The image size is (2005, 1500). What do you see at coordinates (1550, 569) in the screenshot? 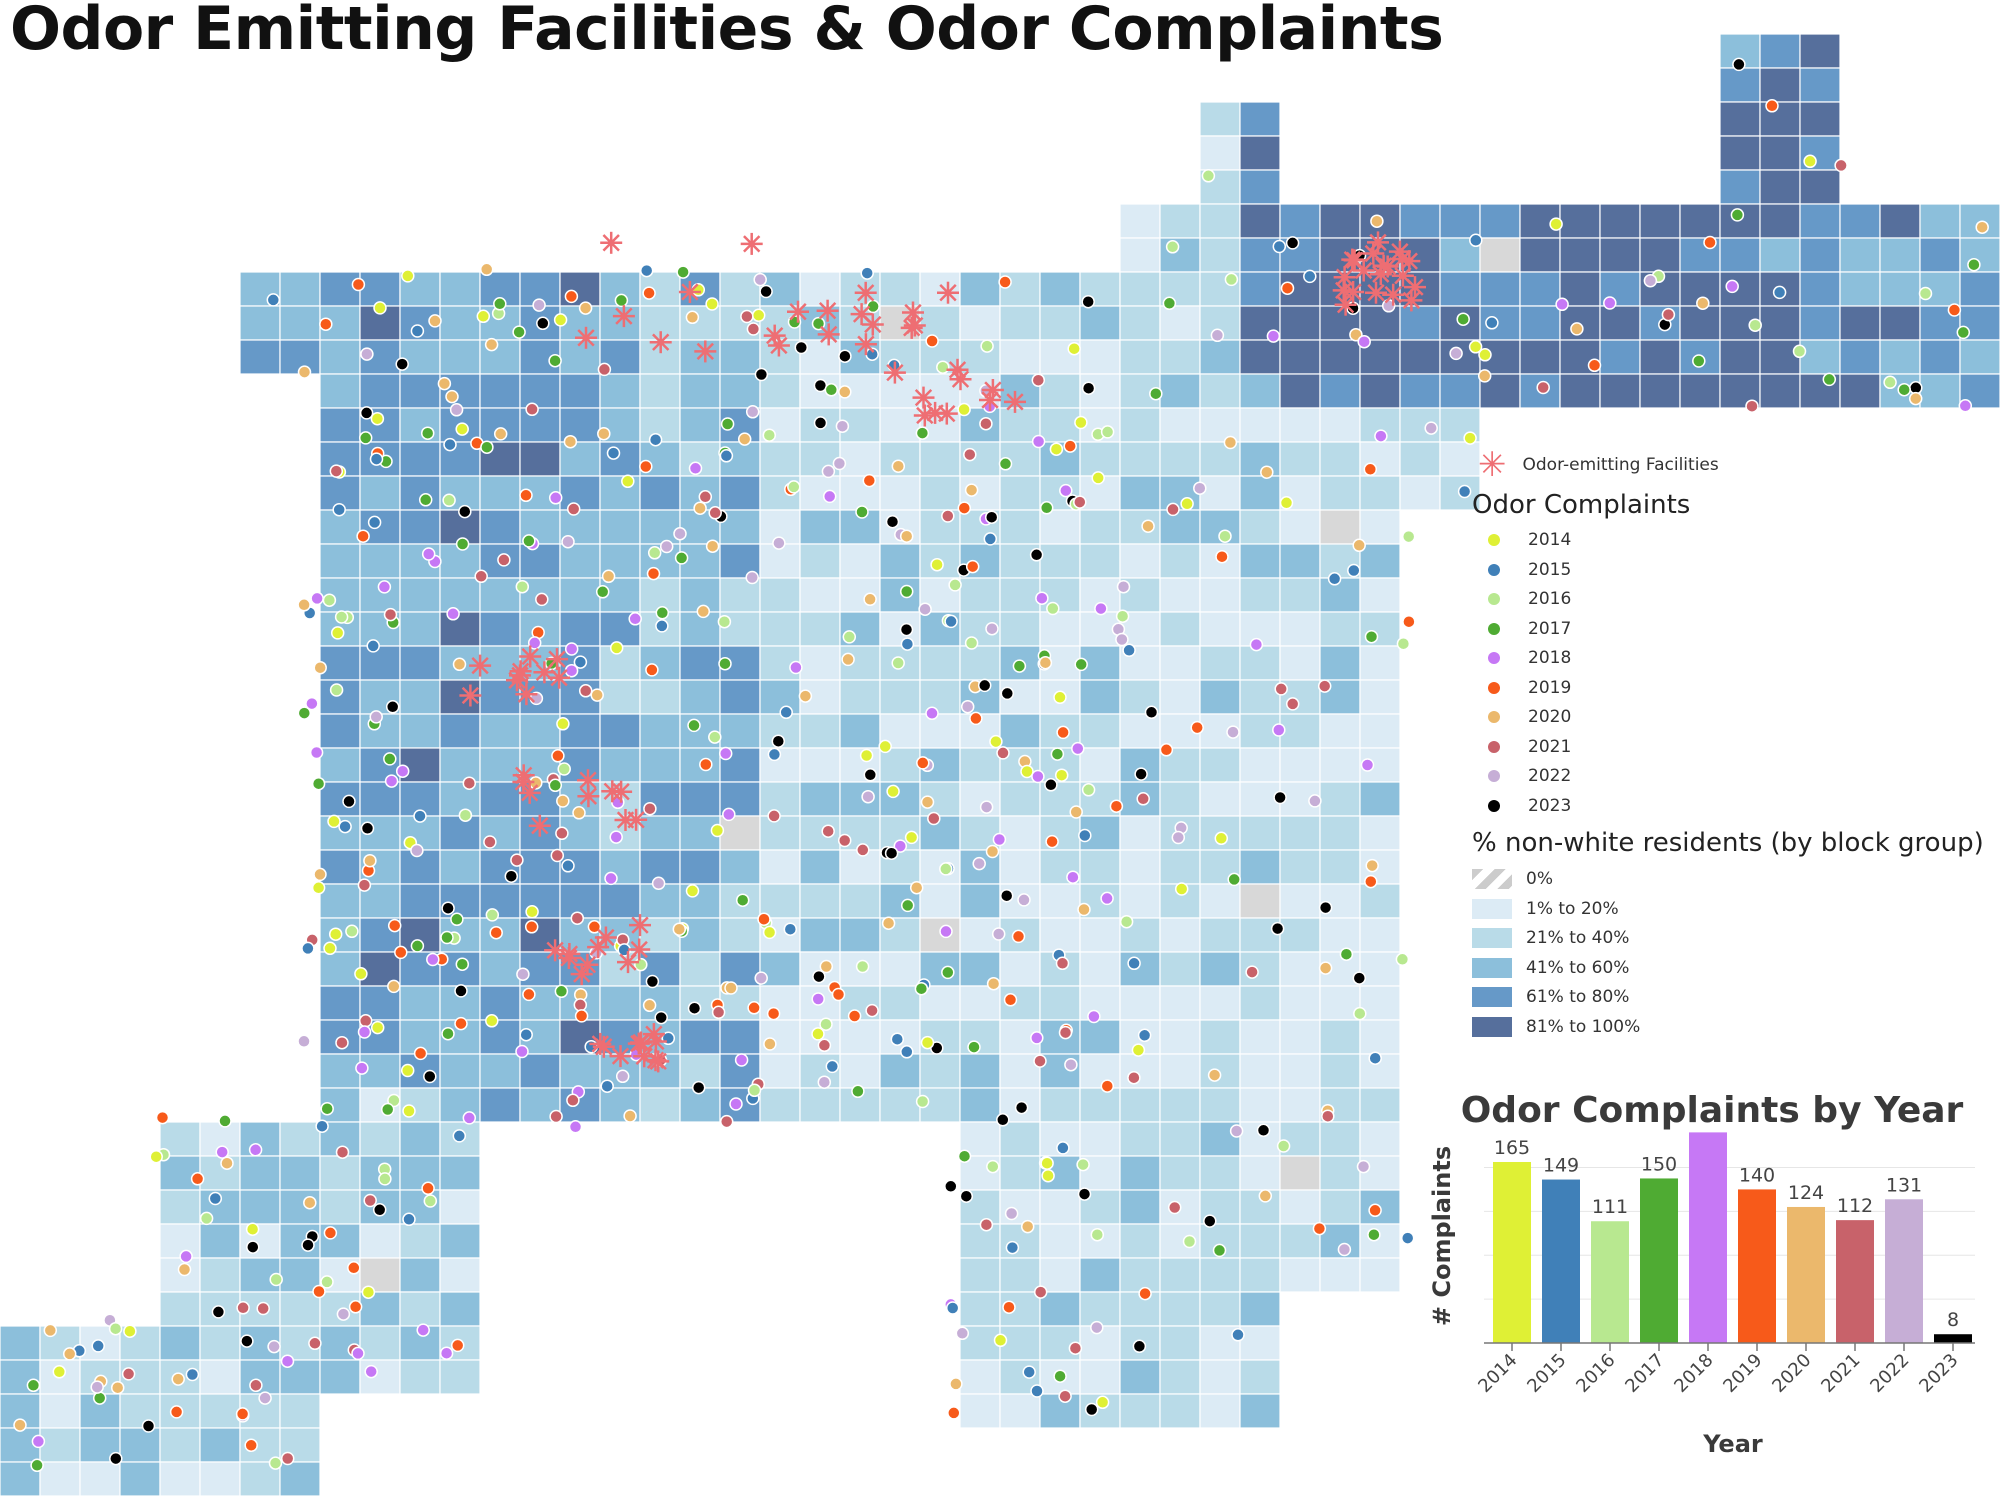
I see `legend-year-label: 2015` at bounding box center [1550, 569].